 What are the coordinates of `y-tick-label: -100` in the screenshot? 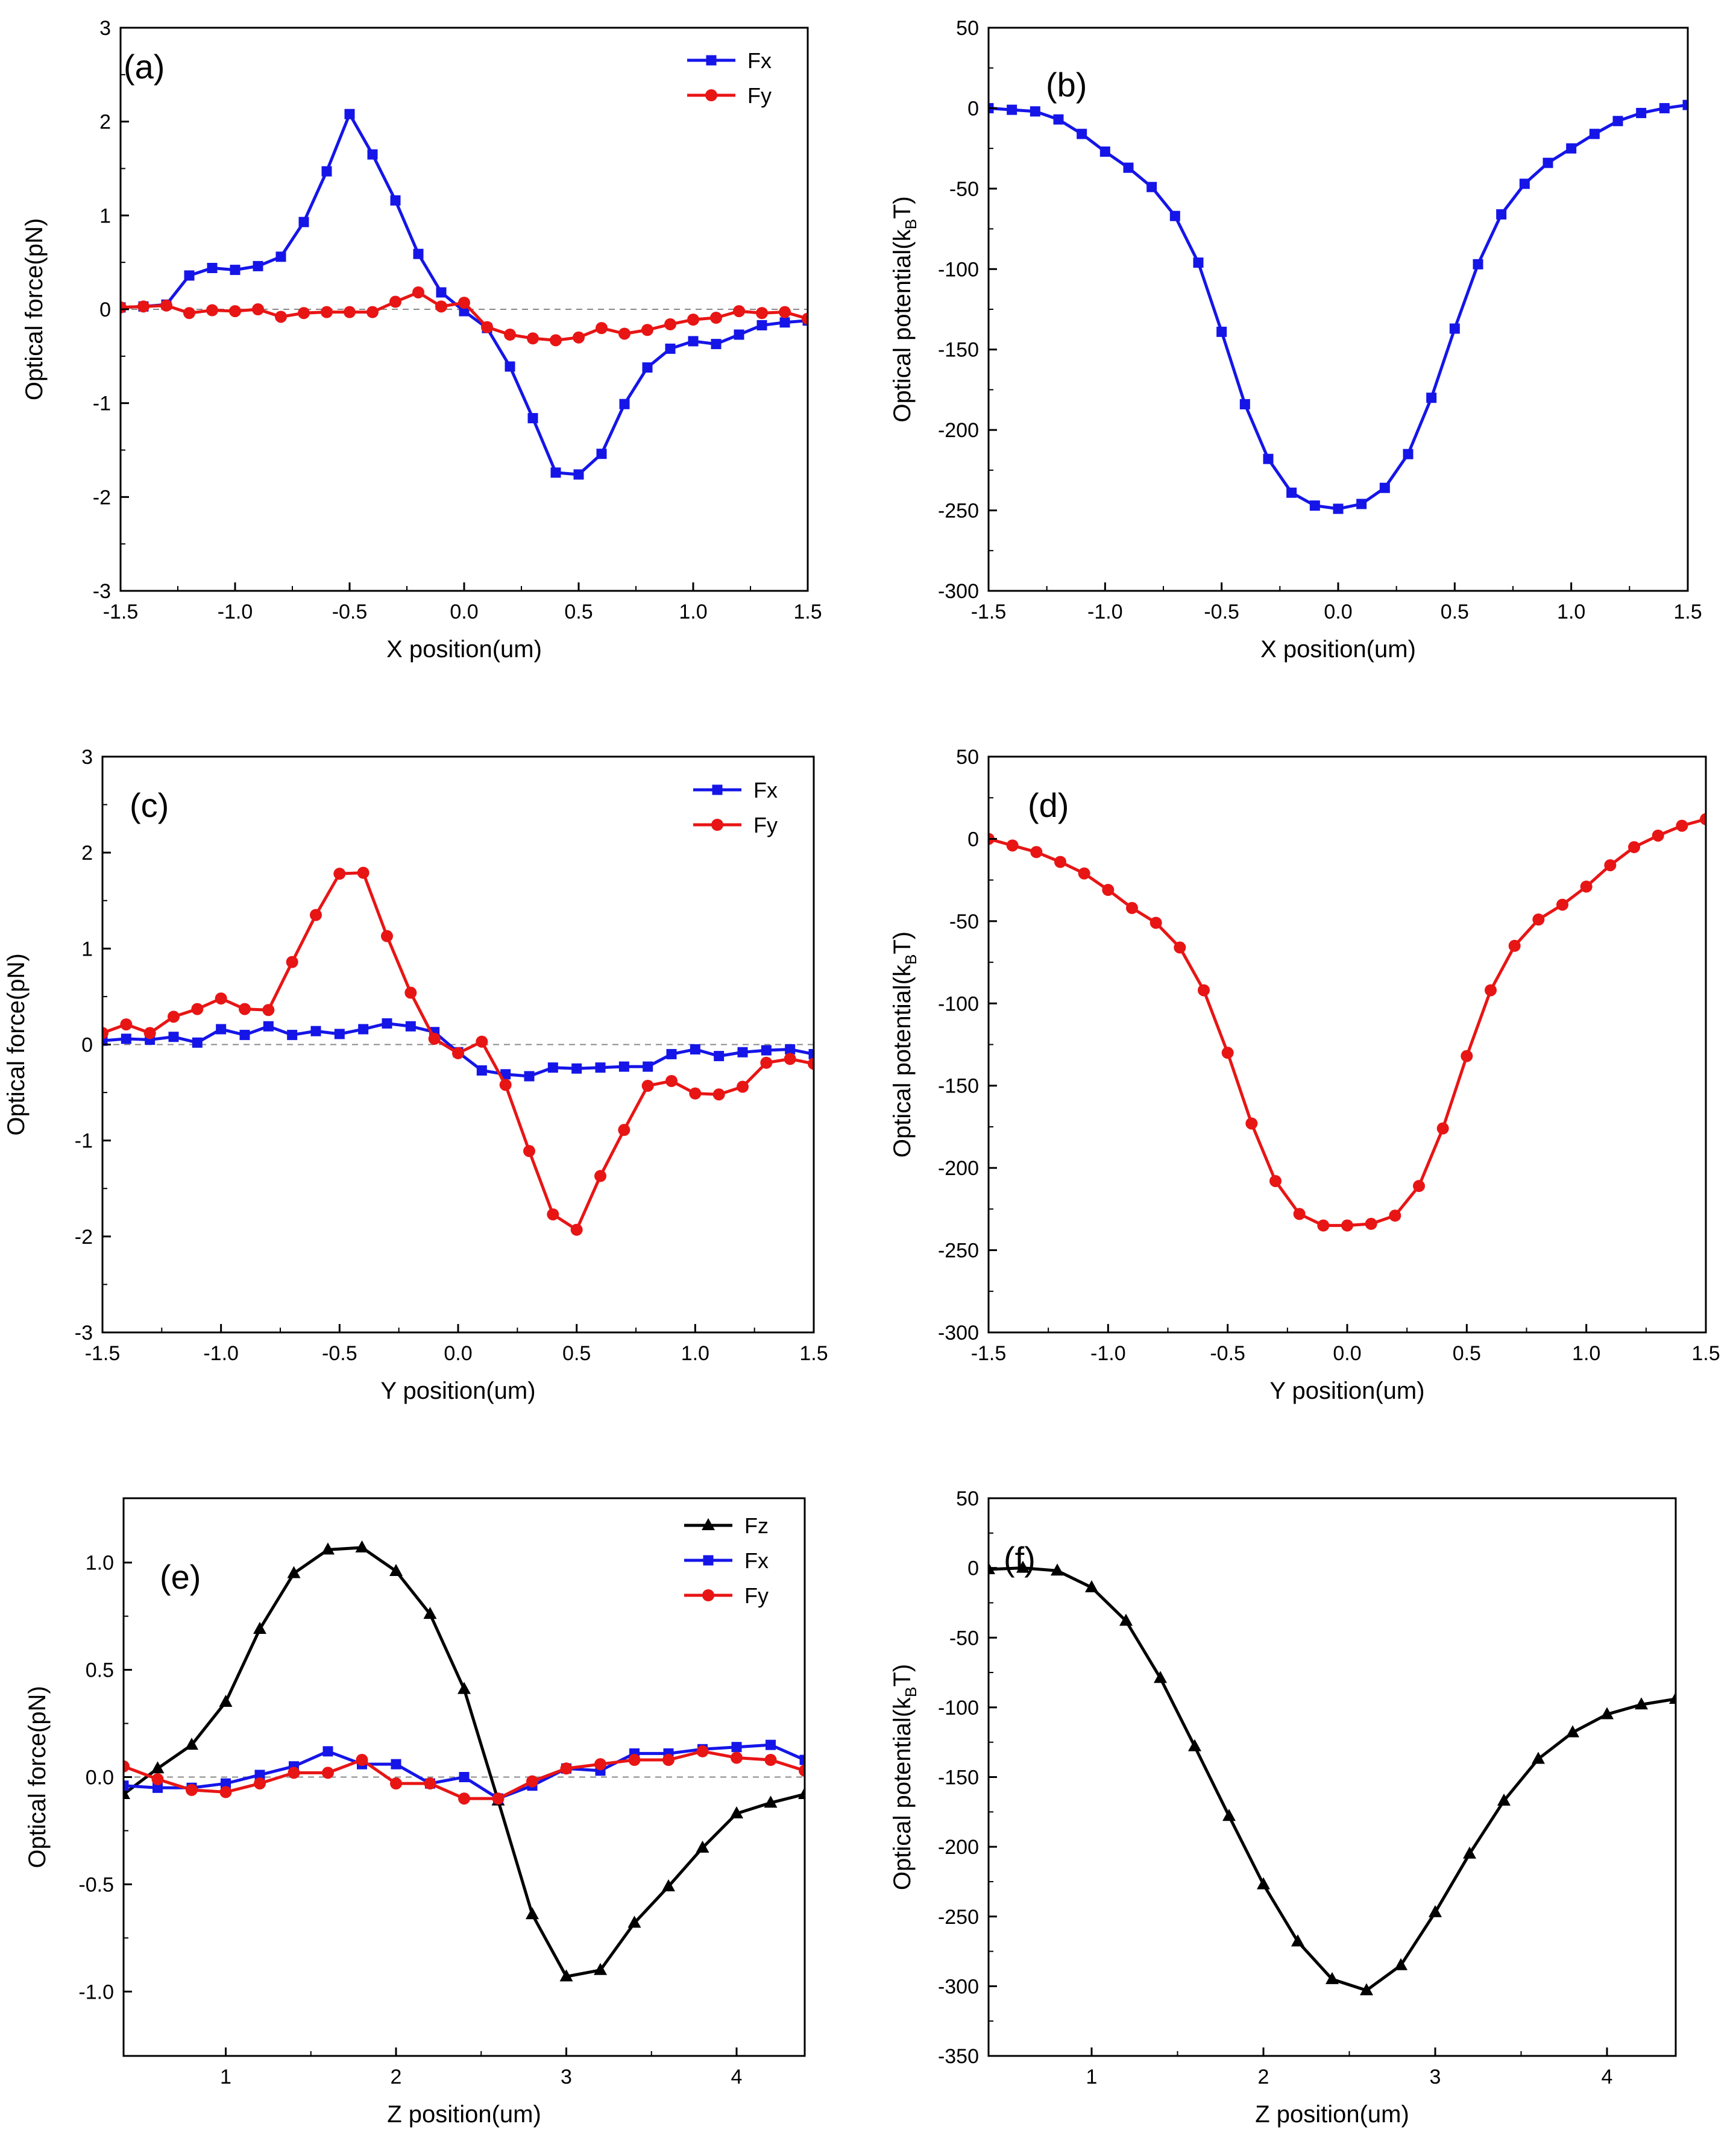 It's located at (958, 1004).